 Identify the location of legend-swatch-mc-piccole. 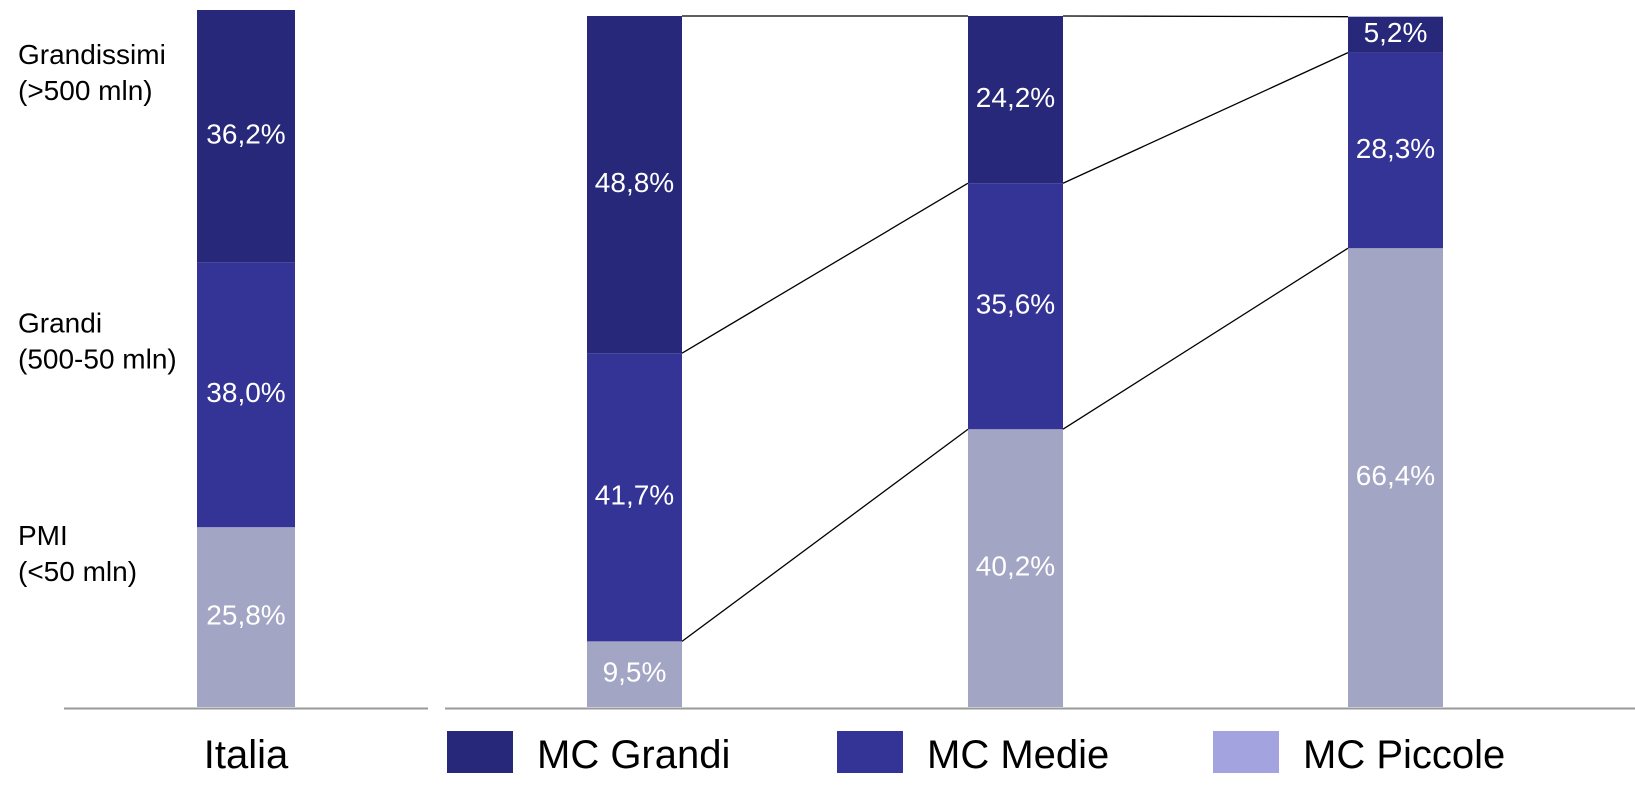
(1246, 752).